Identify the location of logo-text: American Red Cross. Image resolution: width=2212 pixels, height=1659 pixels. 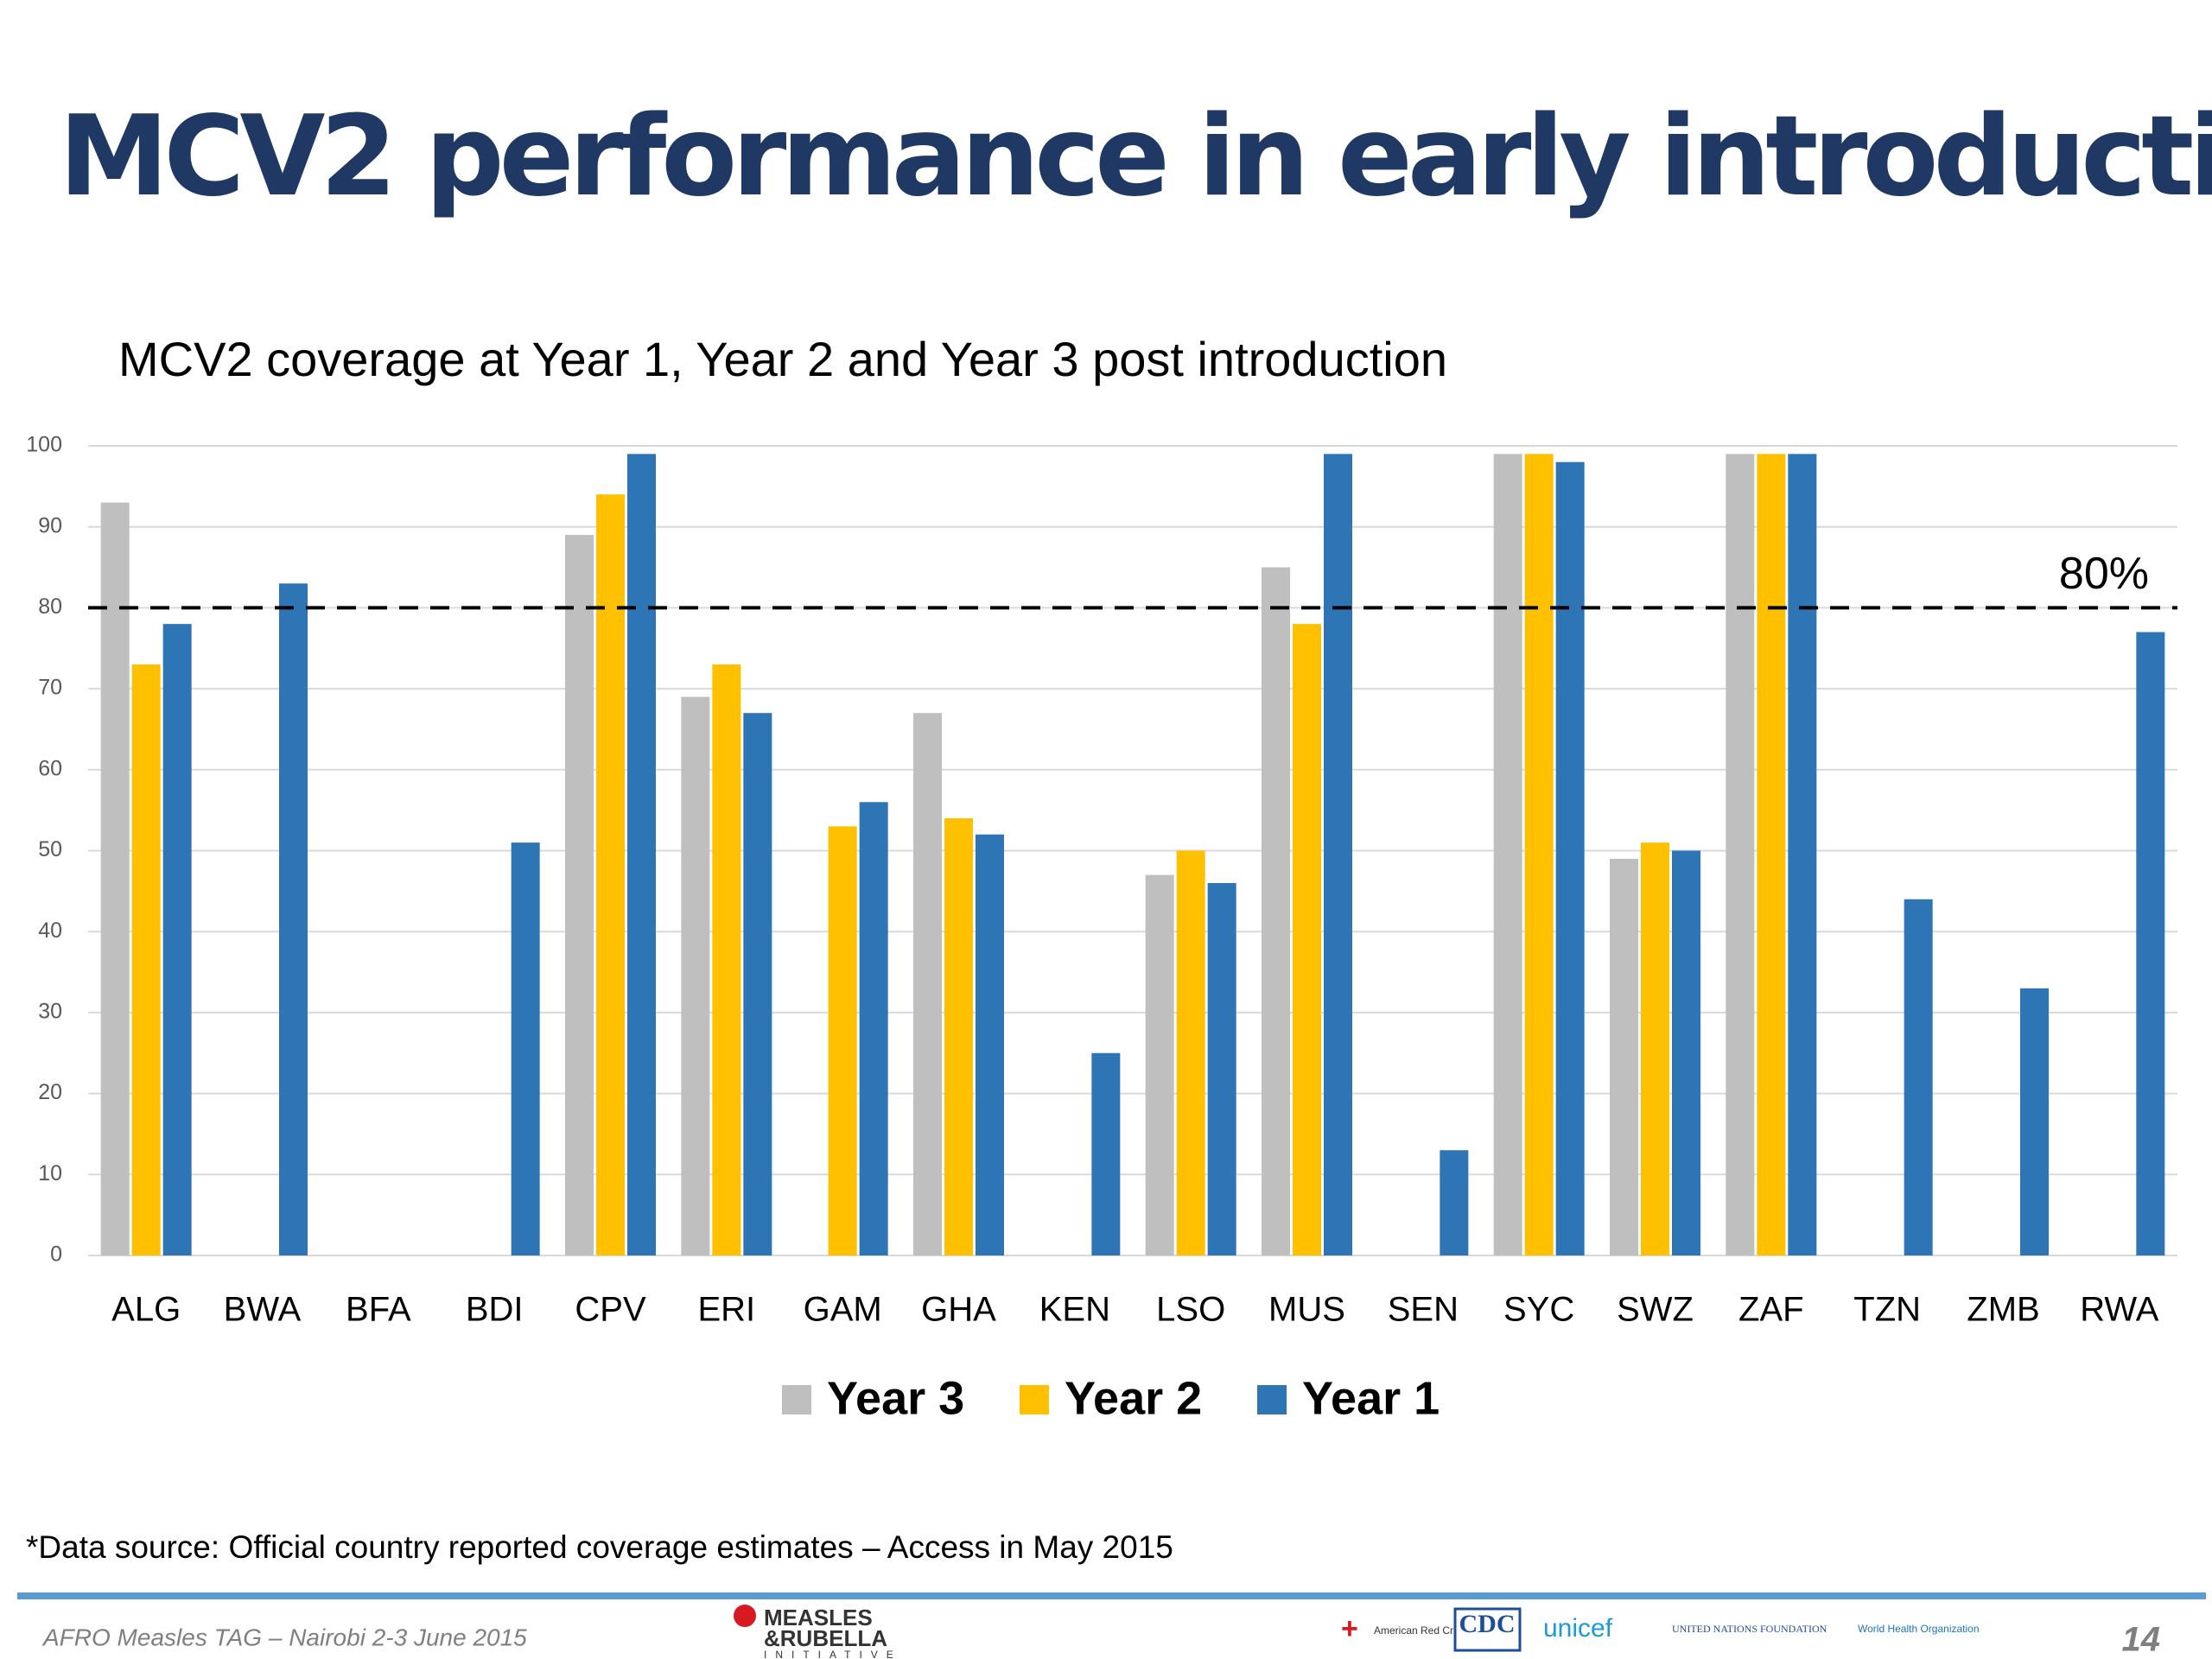
(1422, 1630).